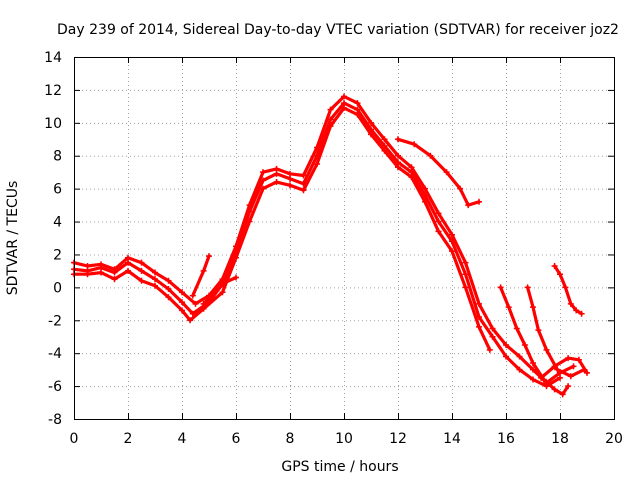 This screenshot has height=480, width=640. What do you see at coordinates (55, 354) in the screenshot?
I see `y-tick-label: -4` at bounding box center [55, 354].